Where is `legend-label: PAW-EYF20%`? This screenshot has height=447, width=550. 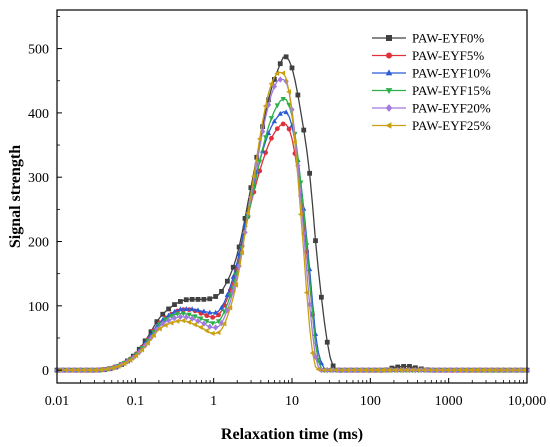 legend-label: PAW-EYF20% is located at coordinates (451, 108).